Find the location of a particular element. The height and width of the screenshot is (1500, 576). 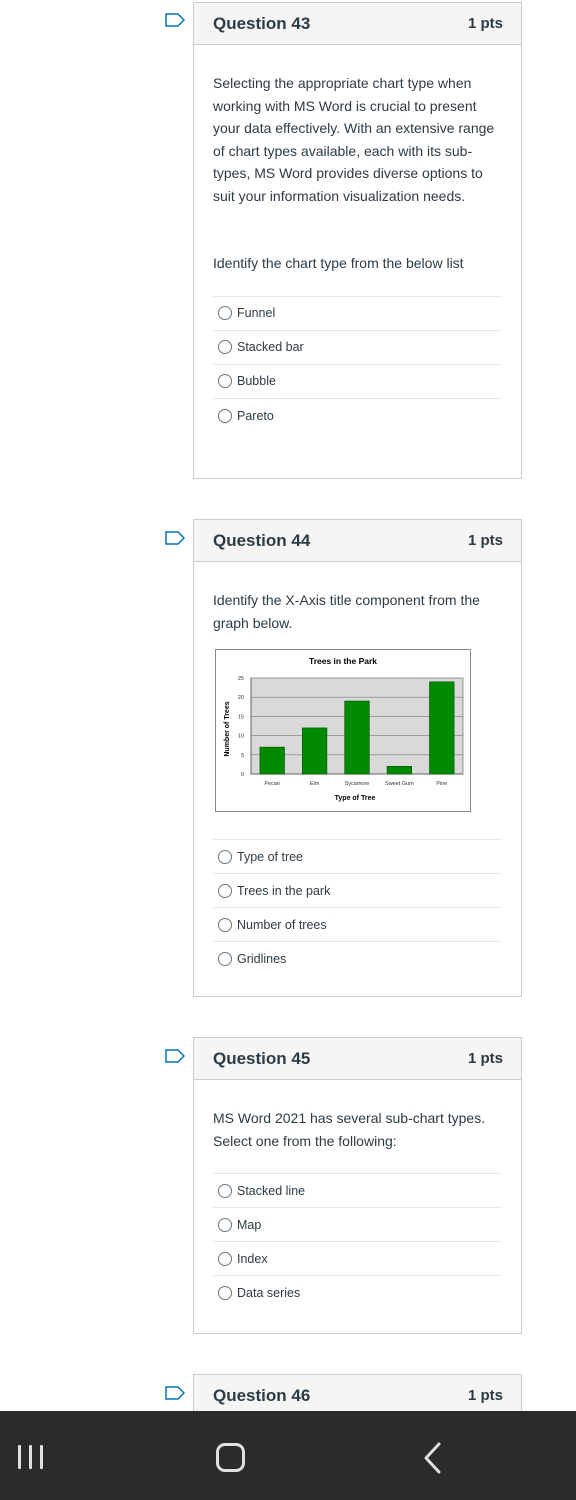

answer-option: Gridlines is located at coordinates (357, 959).